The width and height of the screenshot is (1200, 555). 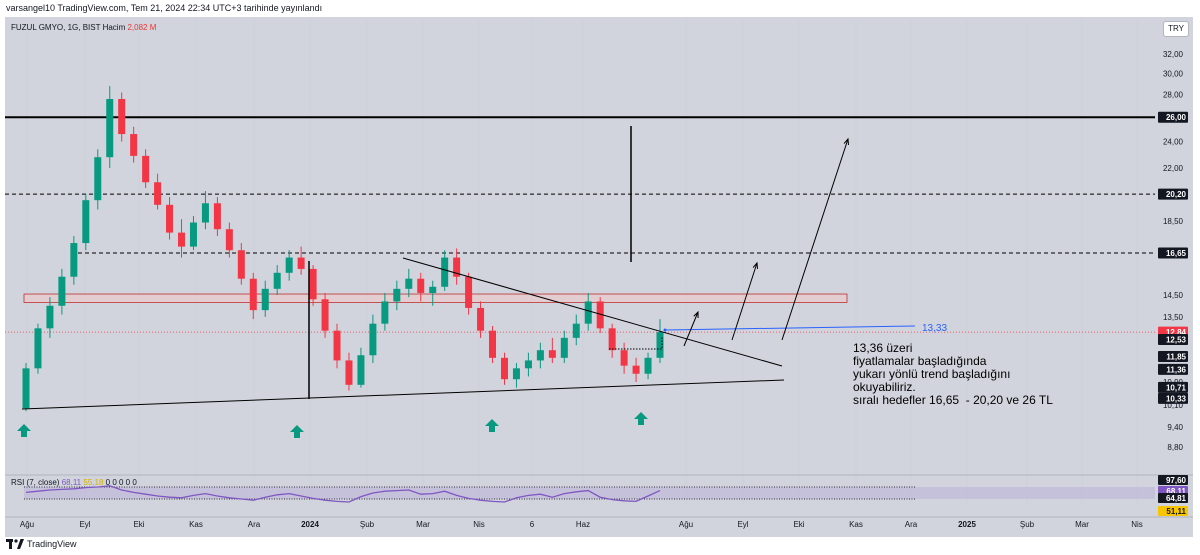 I want to click on rsi-tag-label: 51,11, so click(x=1176, y=511).